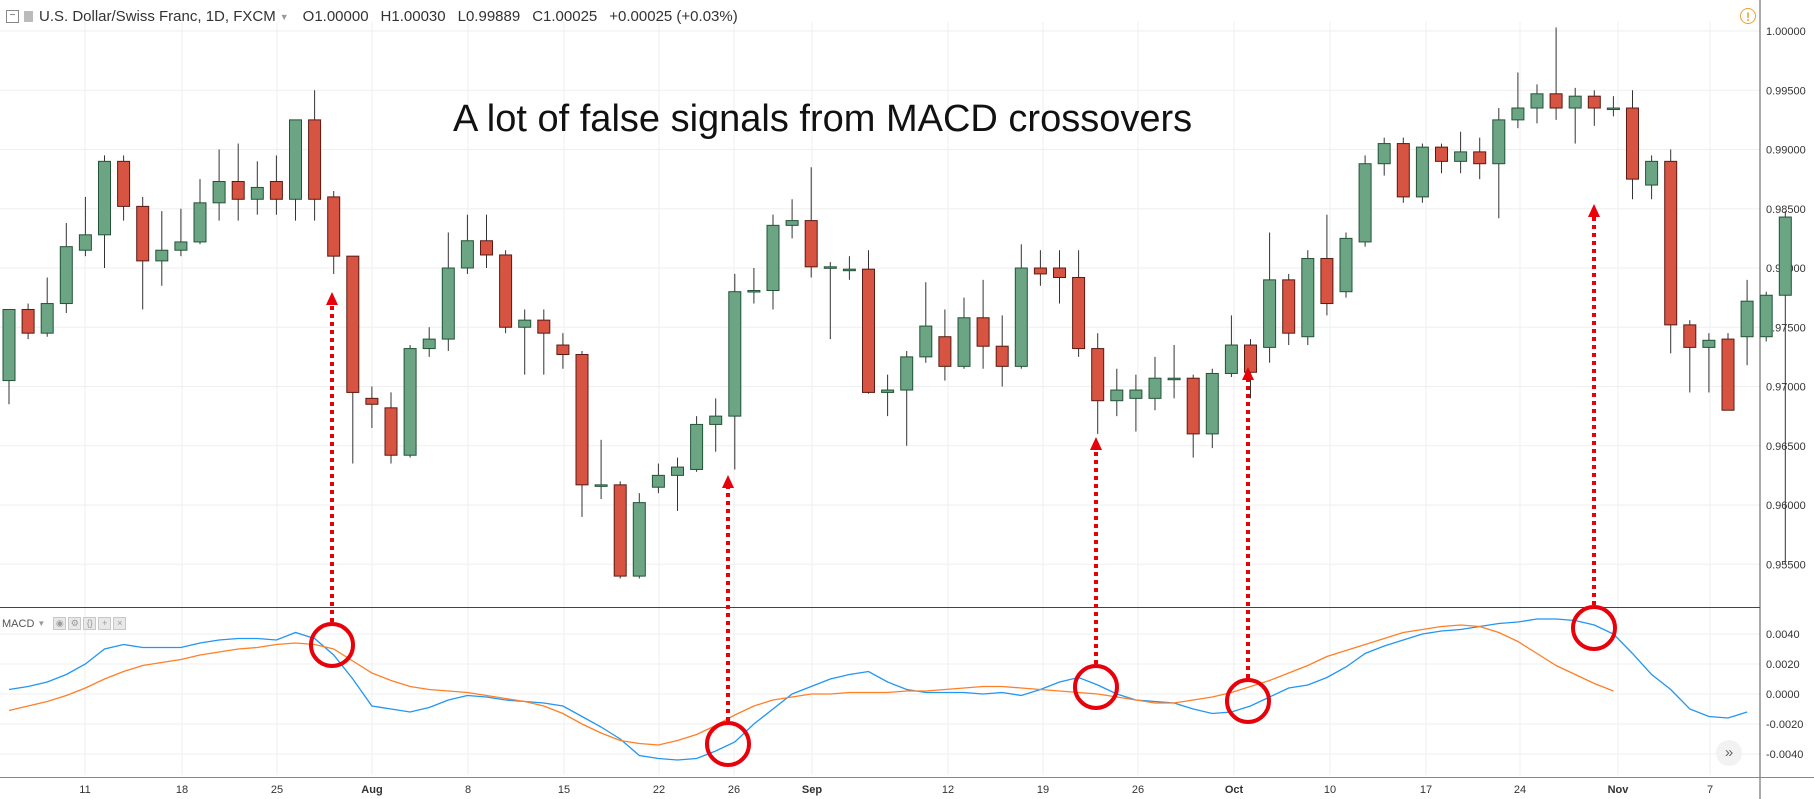 The image size is (1814, 799). I want to click on low-value: 0.99889, so click(493, 16).